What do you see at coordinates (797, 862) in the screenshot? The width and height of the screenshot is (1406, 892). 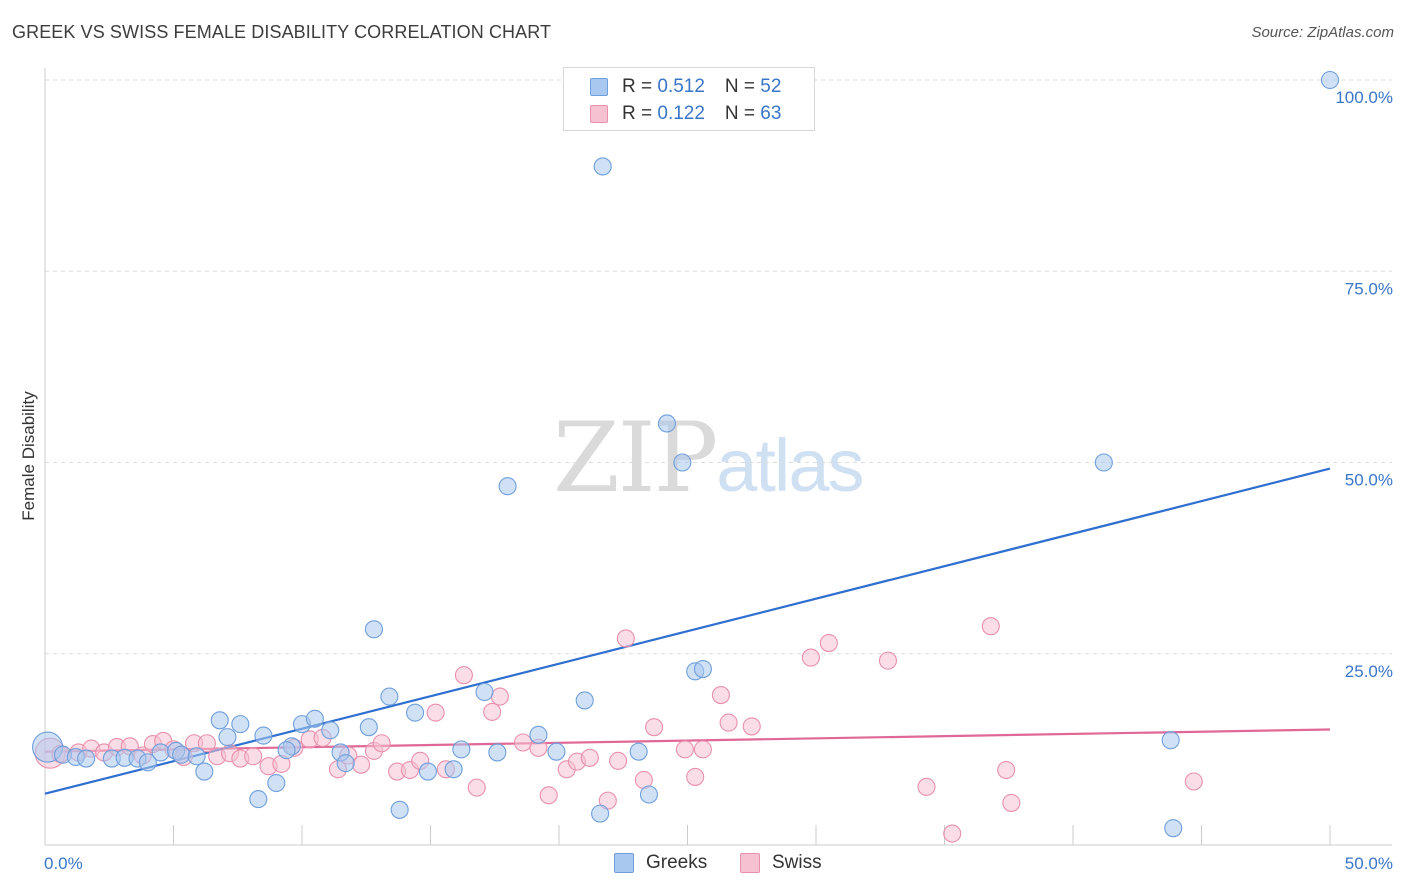 I see `swiss-label: Swiss` at bounding box center [797, 862].